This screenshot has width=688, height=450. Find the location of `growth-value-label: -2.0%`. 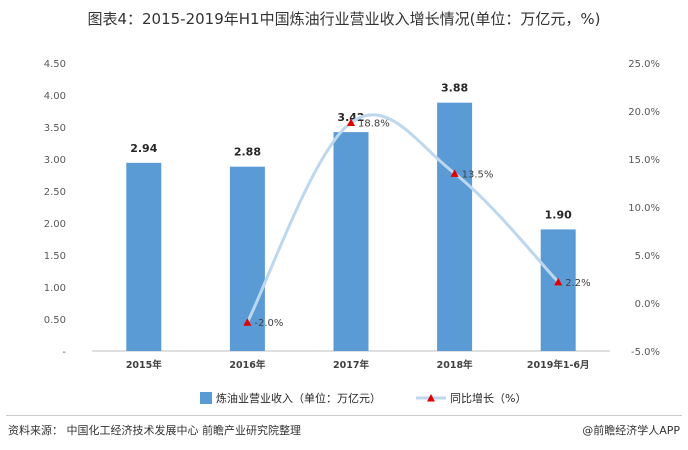

growth-value-label: -2.0% is located at coordinates (268, 323).